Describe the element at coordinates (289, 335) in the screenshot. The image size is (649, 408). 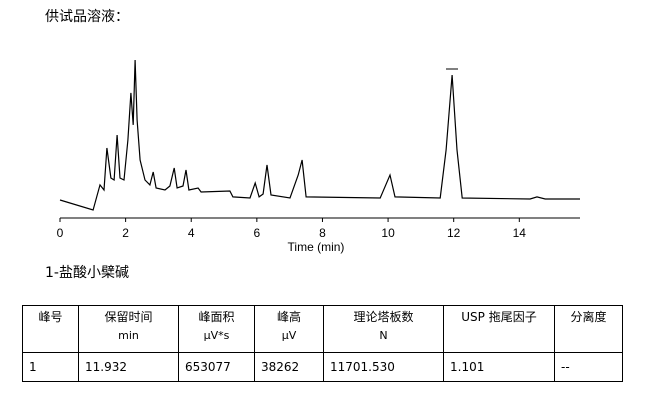
I see `column-unit: µV` at that location.